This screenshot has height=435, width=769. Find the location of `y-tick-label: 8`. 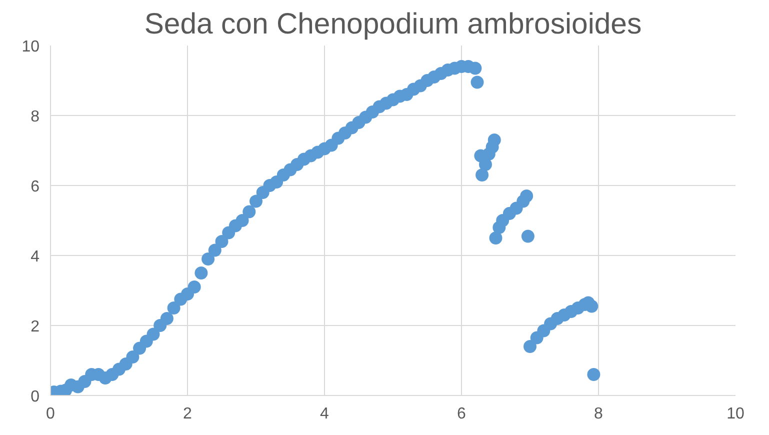

y-tick-label: 8 is located at coordinates (35, 117).